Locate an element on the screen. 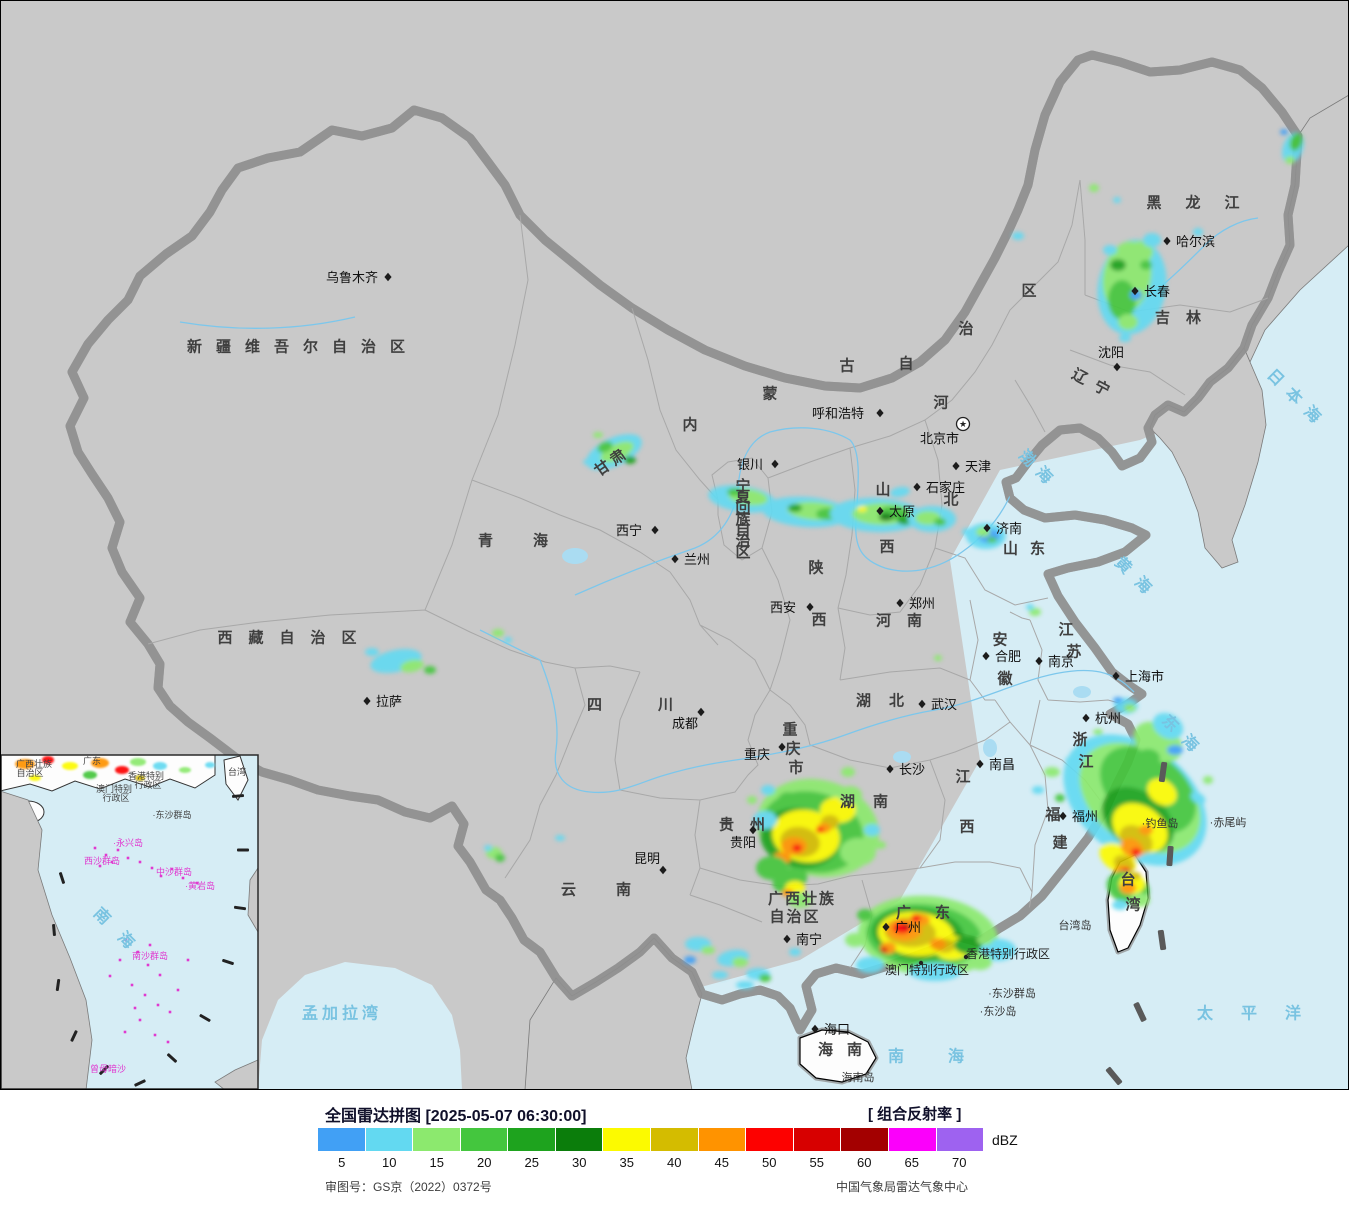 The width and height of the screenshot is (1349, 1208). city-marker-沈阳 is located at coordinates (1117, 367).